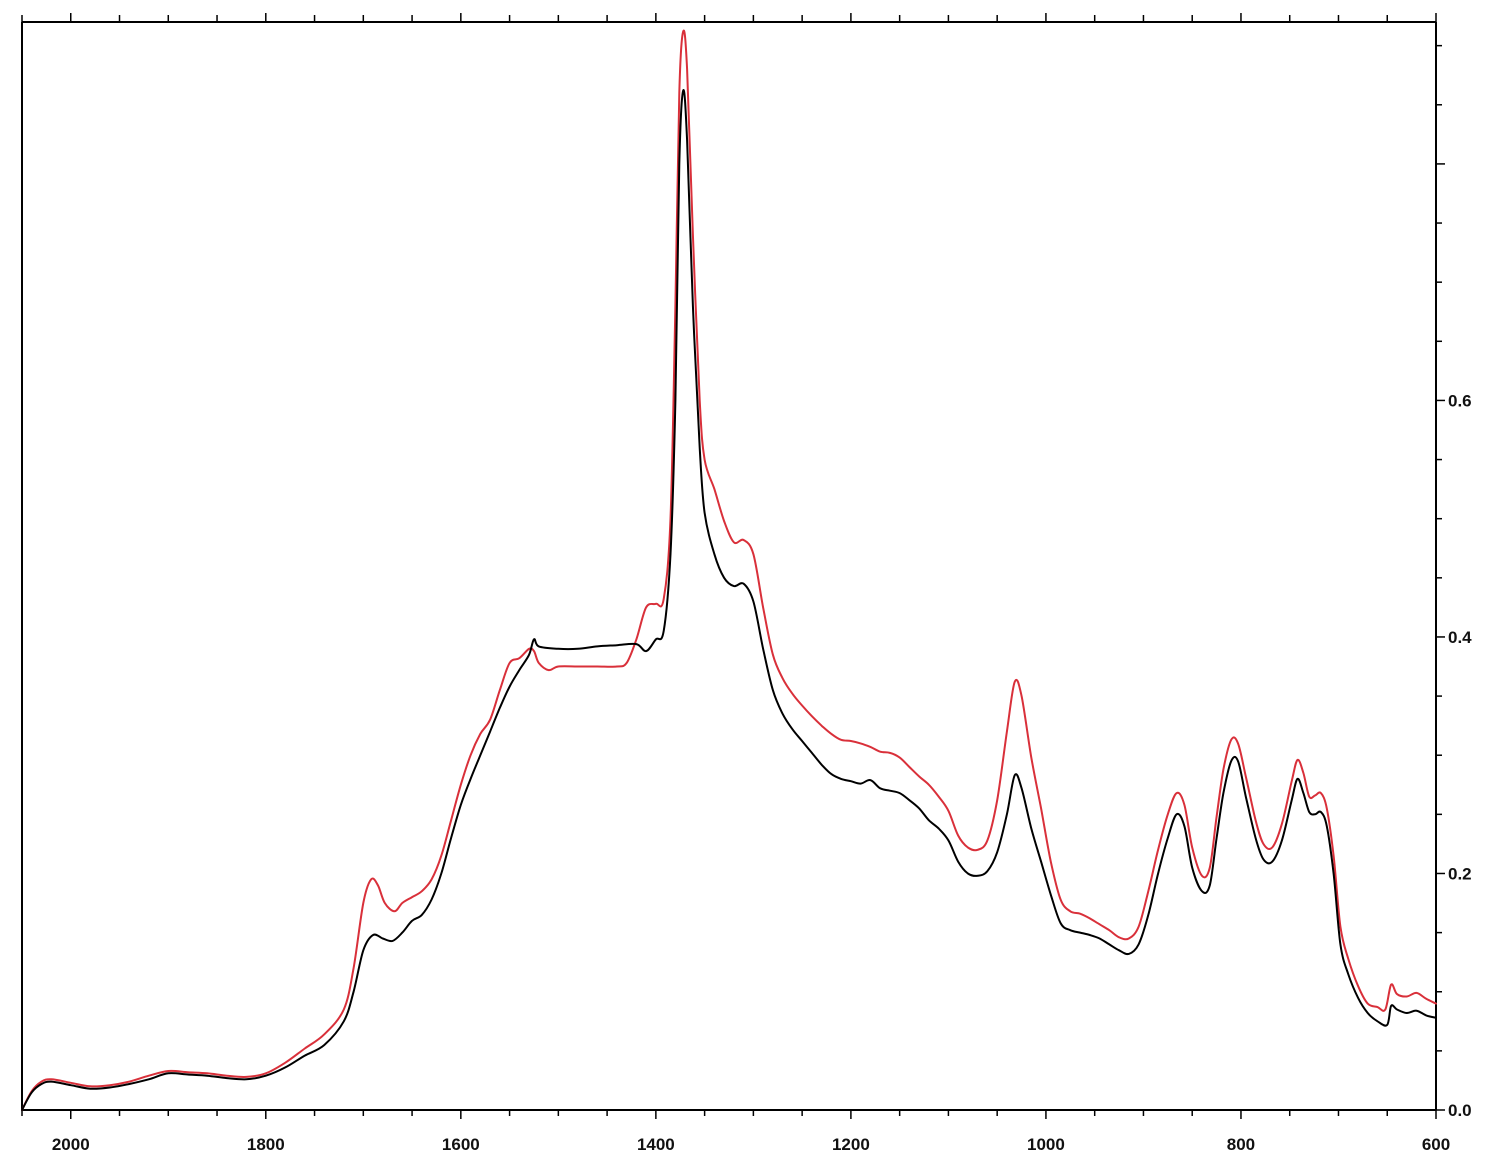 The height and width of the screenshot is (1158, 1494). Describe the element at coordinates (71, 1144) in the screenshot. I see `x-tick-label: 2000` at that location.